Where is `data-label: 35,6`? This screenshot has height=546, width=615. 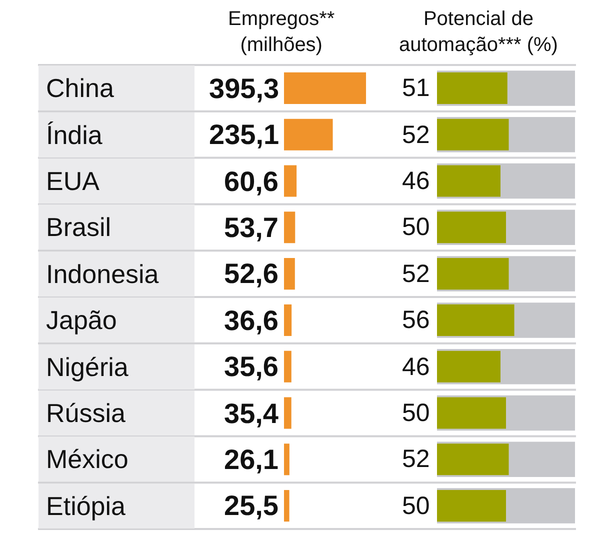
data-label: 35,6 is located at coordinates (251, 366).